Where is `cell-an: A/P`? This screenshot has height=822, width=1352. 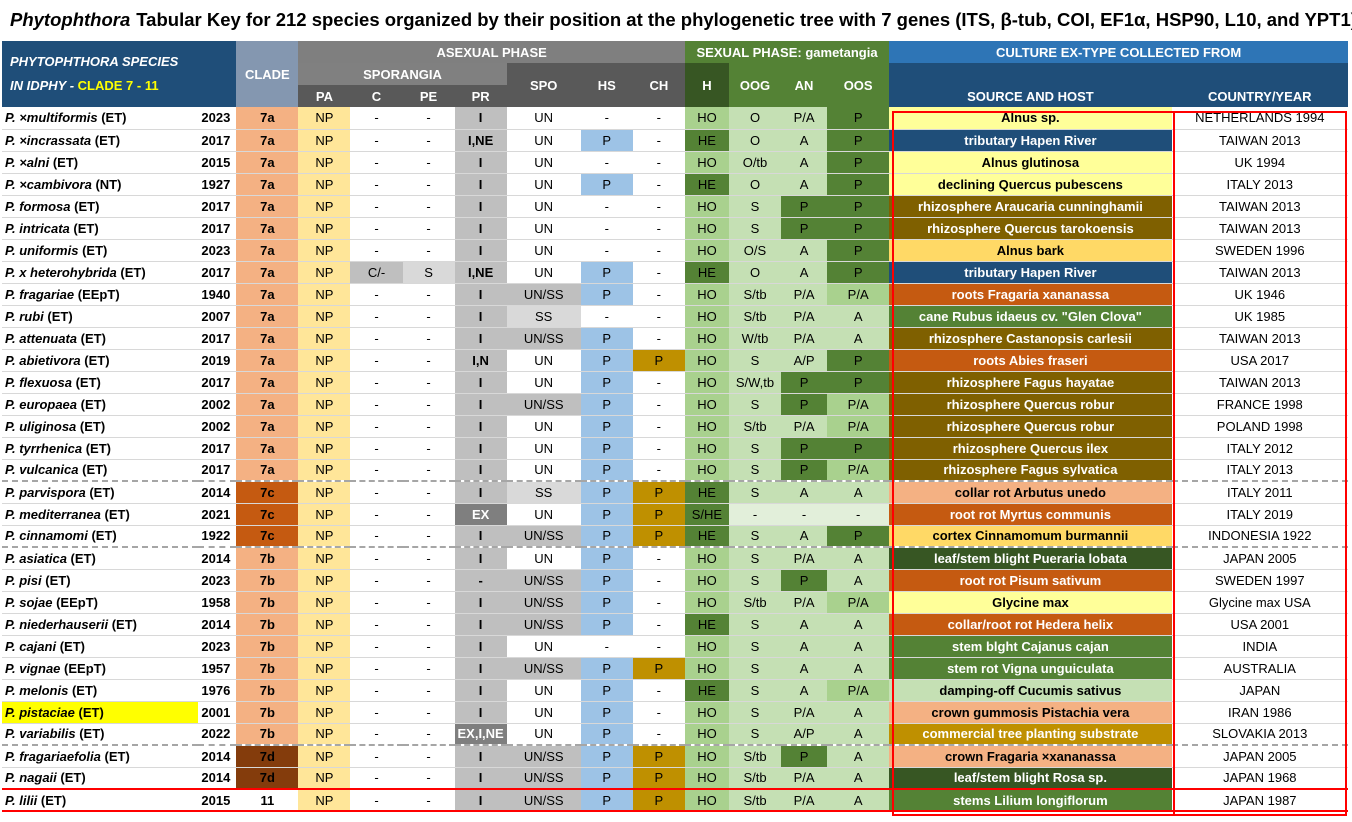 cell-an: A/P is located at coordinates (804, 734).